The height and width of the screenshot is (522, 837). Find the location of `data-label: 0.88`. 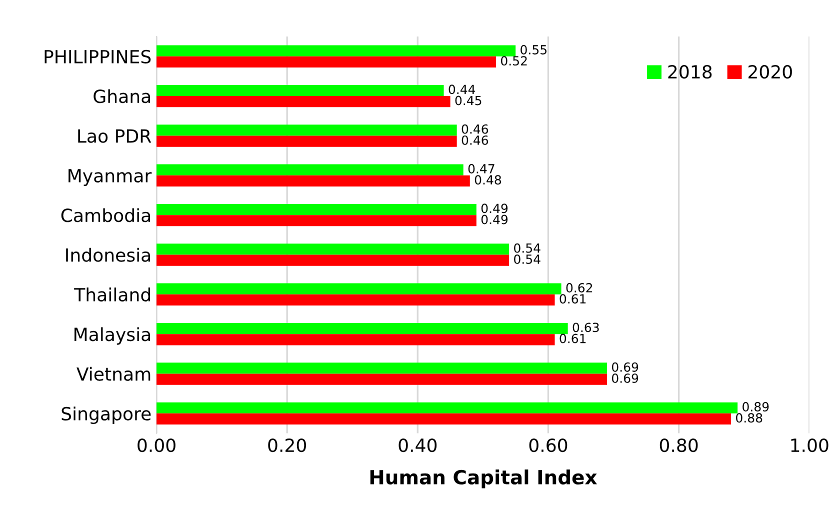

data-label: 0.88 is located at coordinates (749, 418).